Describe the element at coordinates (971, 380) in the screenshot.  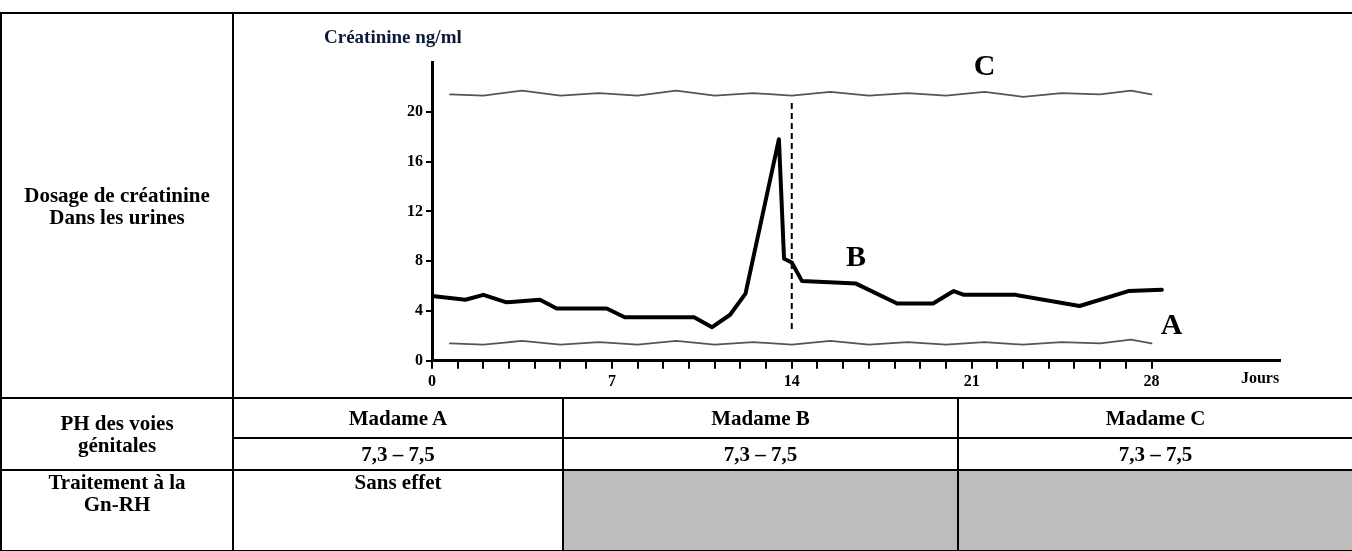
I see `x-tick-label: 21` at that location.